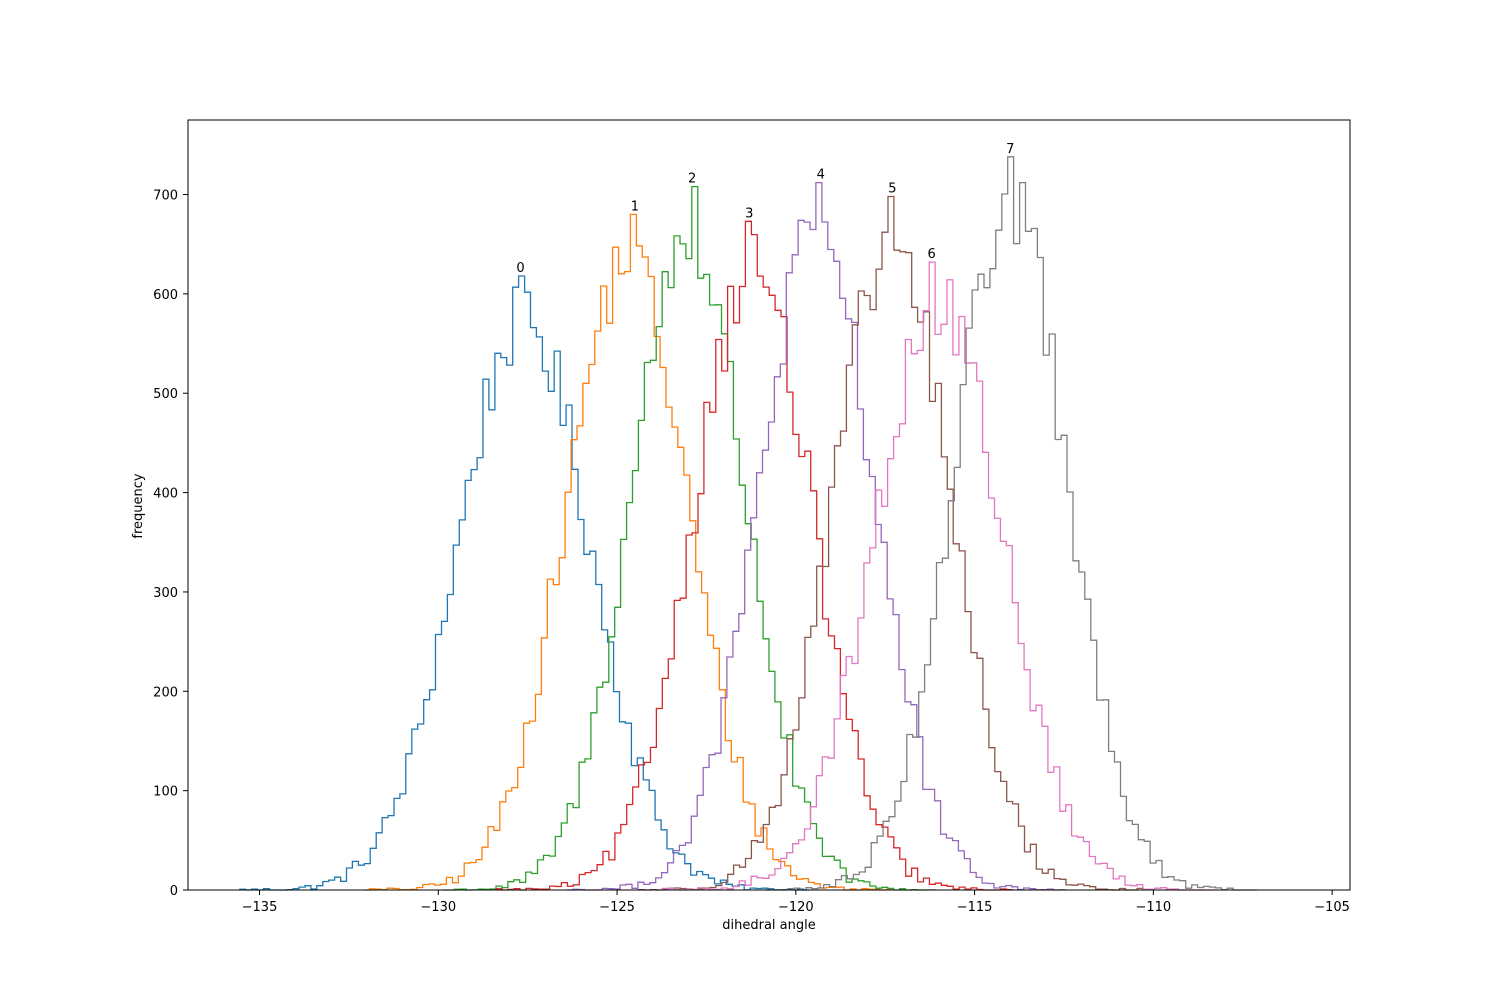 This screenshot has height=1000, width=1500. What do you see at coordinates (165, 494) in the screenshot?
I see `y-tick-label: 400` at bounding box center [165, 494].